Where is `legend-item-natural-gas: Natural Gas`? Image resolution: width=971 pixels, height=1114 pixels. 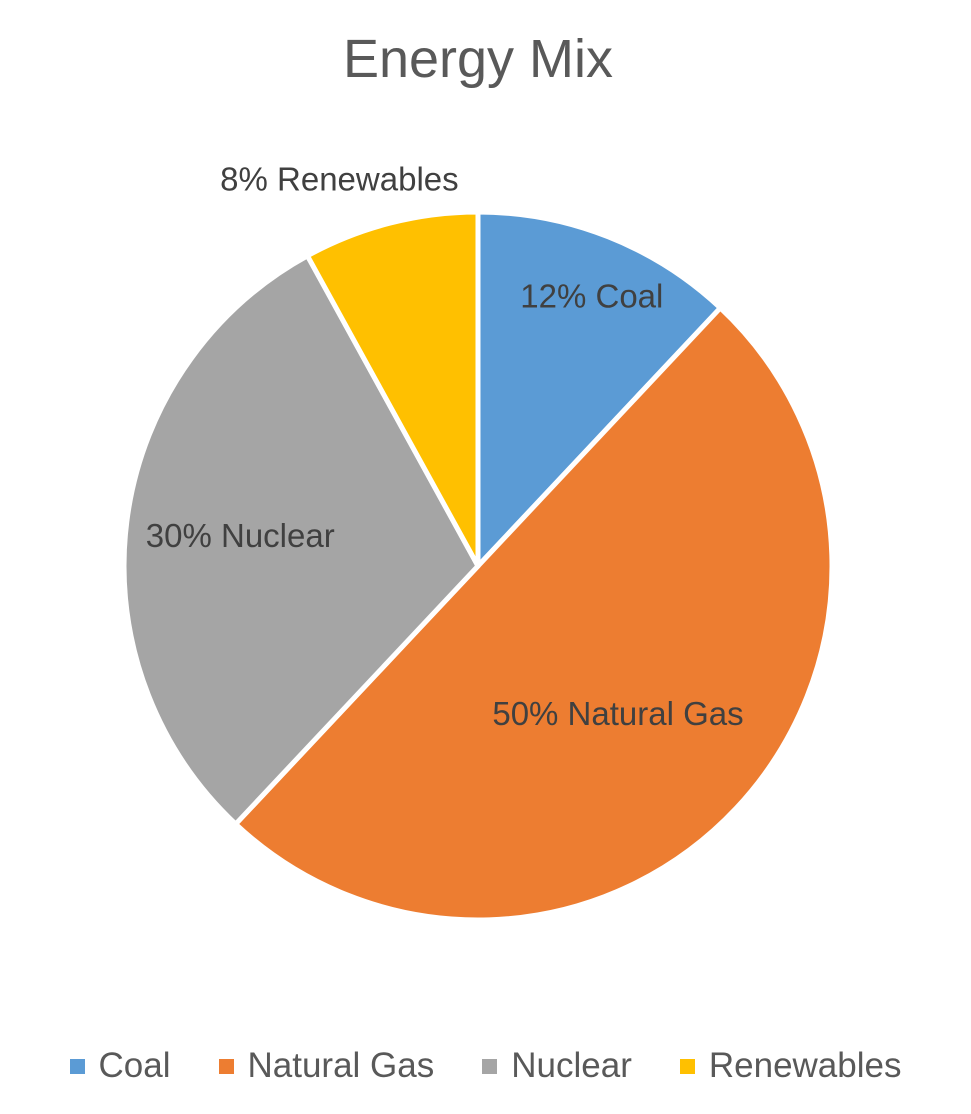 legend-item-natural-gas: Natural Gas is located at coordinates (326, 1066).